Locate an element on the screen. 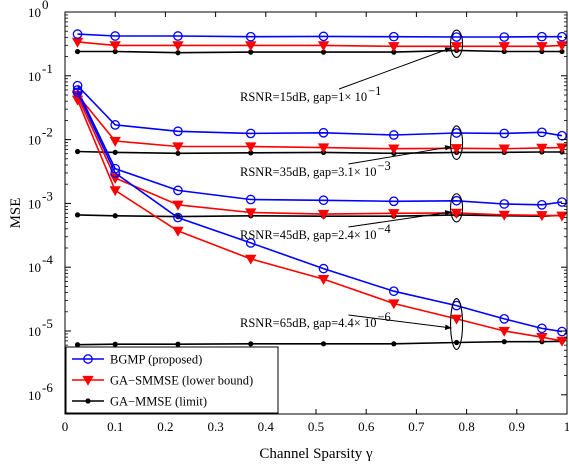  x-tick-label: 0.2 is located at coordinates (165, 426).